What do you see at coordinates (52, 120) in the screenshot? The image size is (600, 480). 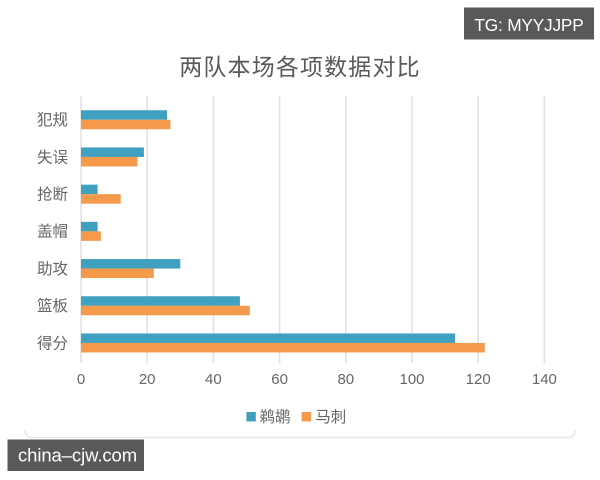 I see `svg-text: 犯规` at bounding box center [52, 120].